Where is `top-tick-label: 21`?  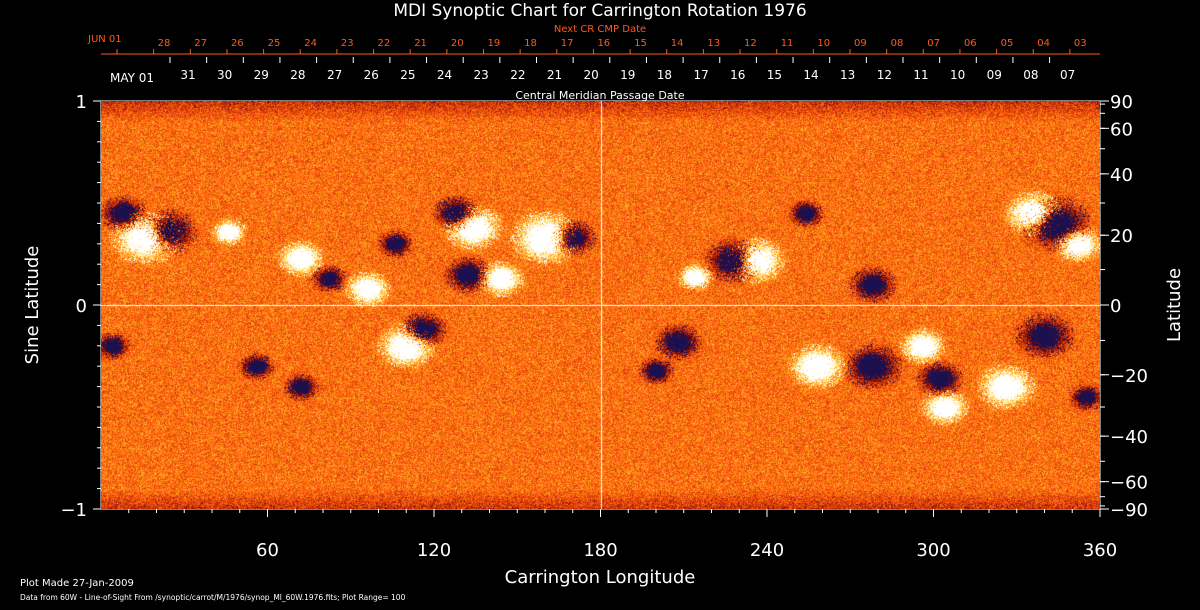
top-tick-label: 21 is located at coordinates (420, 43).